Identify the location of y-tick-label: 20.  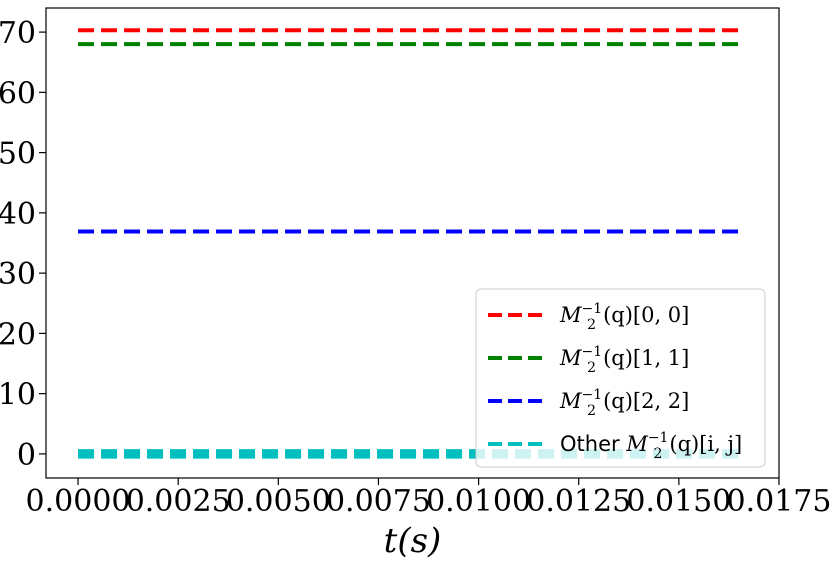
(18, 334).